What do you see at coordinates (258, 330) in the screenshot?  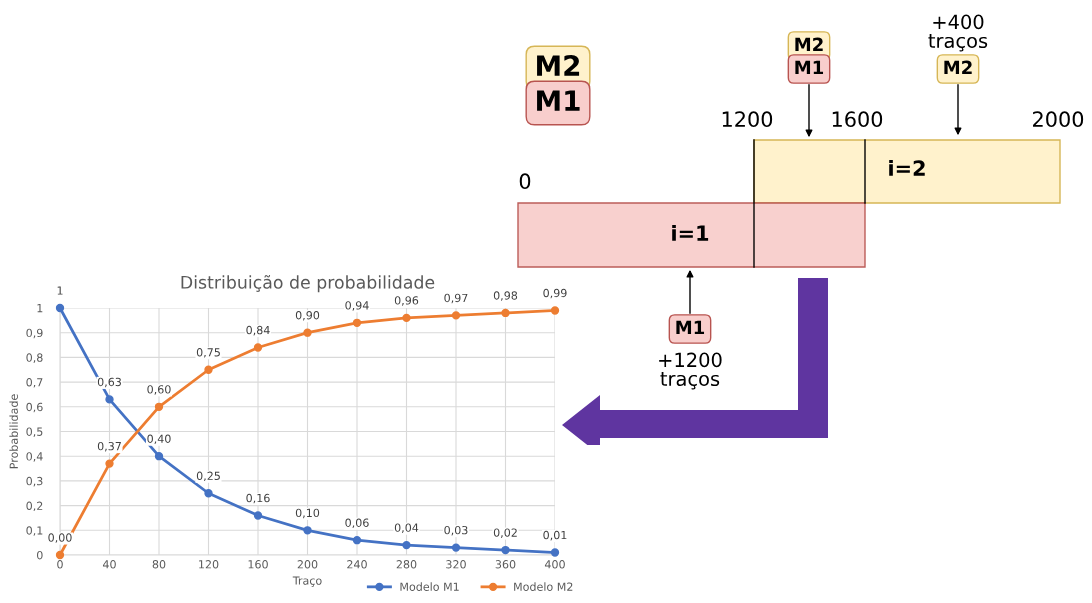 I see `data-label: 0,84` at bounding box center [258, 330].